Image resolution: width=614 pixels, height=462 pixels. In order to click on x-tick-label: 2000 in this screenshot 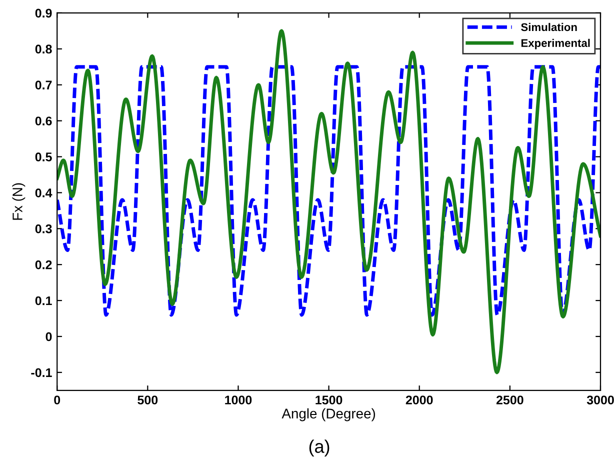, I will do `click(419, 400)`.